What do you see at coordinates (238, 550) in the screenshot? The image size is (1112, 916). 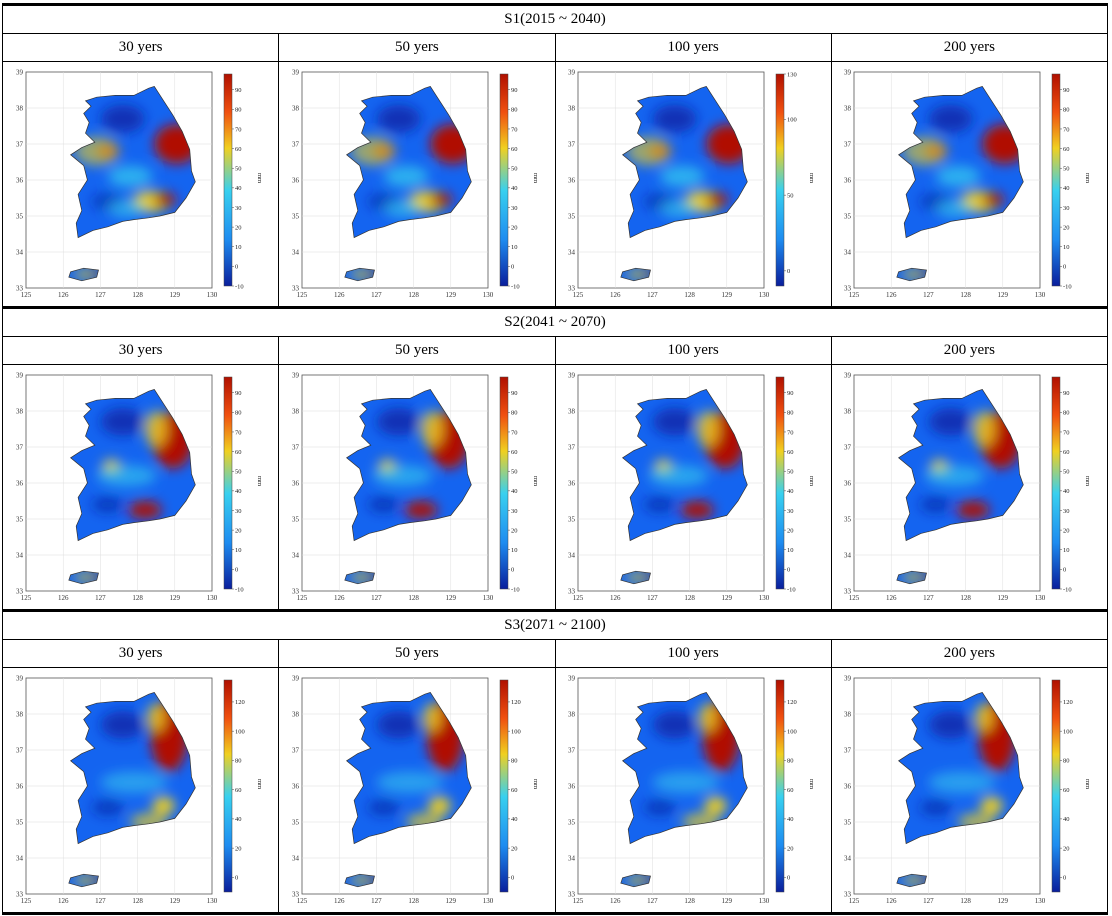 I see `colorbar-tick-label: 10` at bounding box center [238, 550].